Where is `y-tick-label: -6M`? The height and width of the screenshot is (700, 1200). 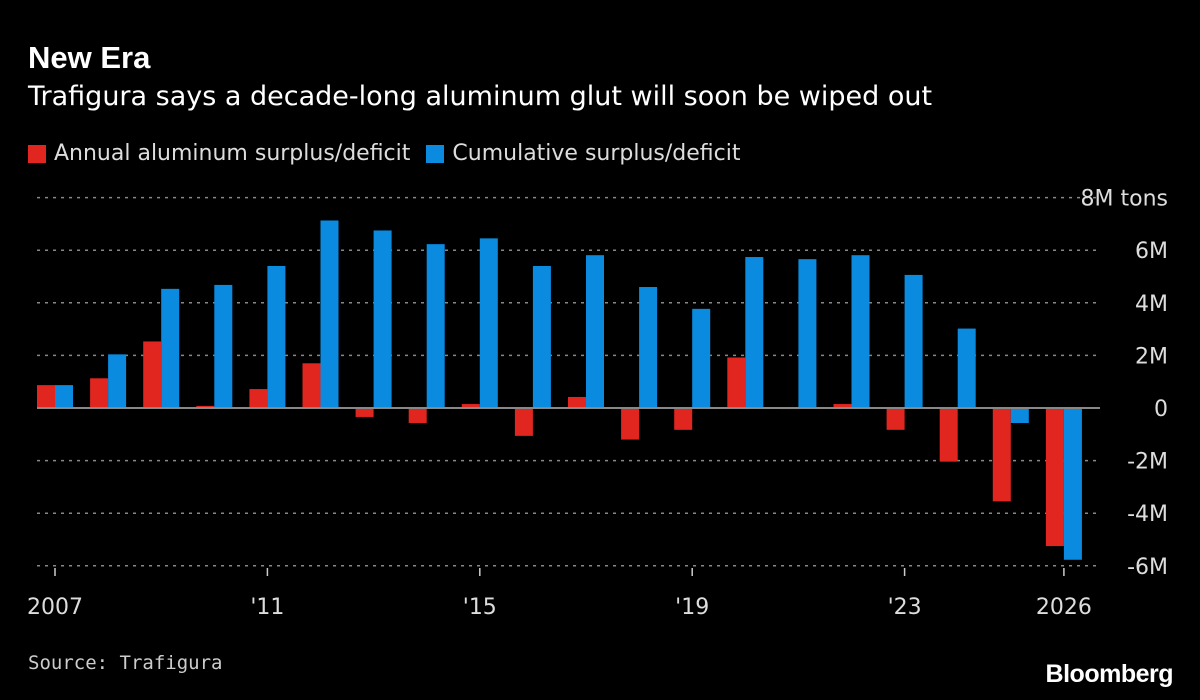 y-tick-label: -6M is located at coordinates (1147, 567).